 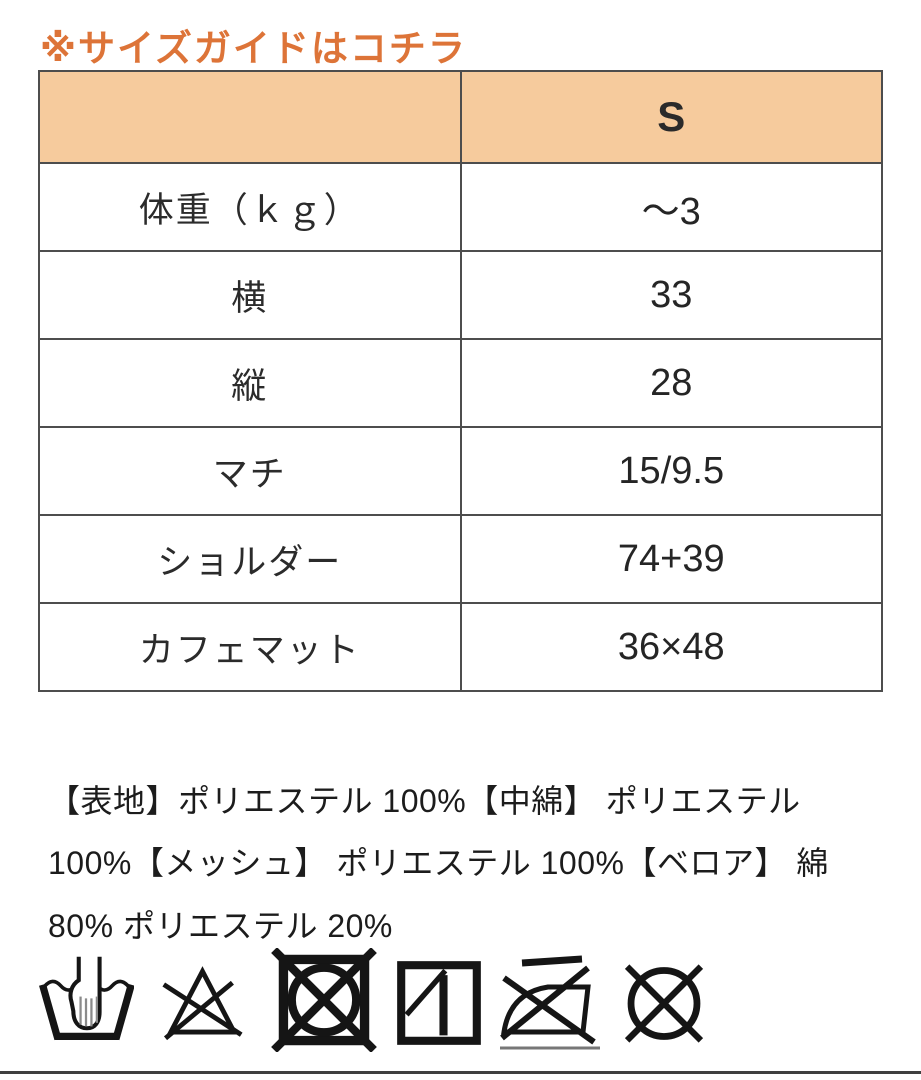 I want to click on table-header-row: S, so click(x=460, y=117).